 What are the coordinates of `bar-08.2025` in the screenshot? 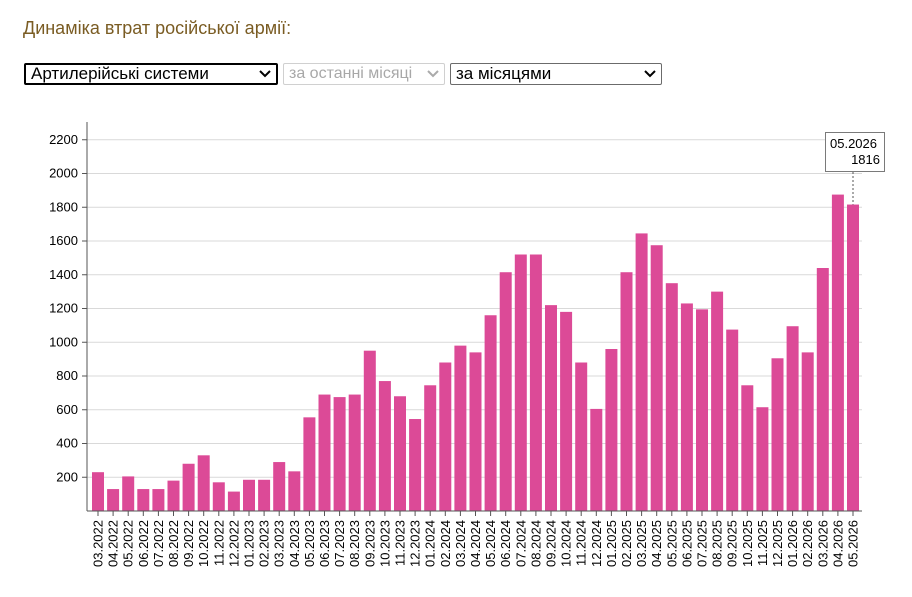 It's located at (717, 401).